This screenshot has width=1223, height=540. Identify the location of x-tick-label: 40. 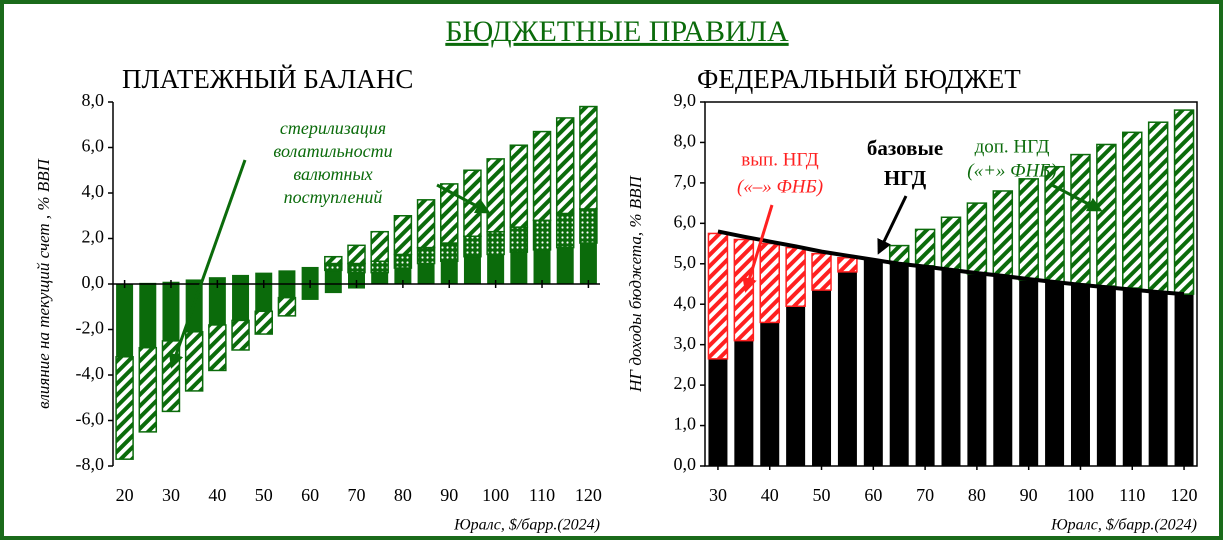
(217, 495).